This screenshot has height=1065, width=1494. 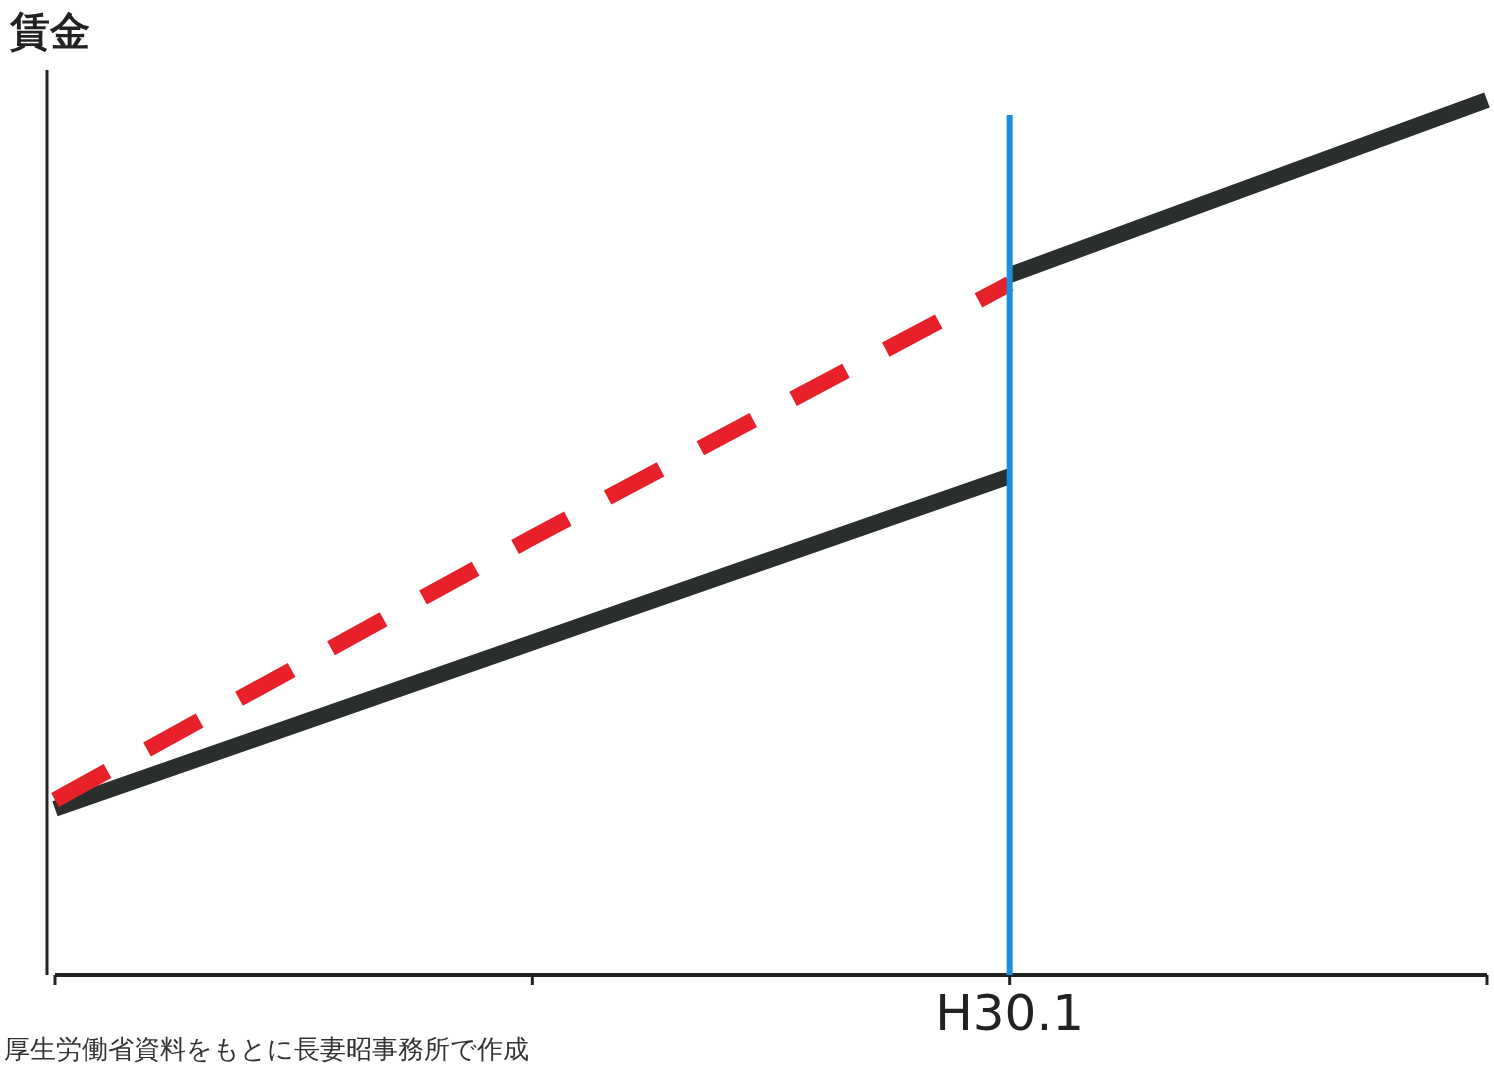 I want to click on text: 厚生労働省資料をもとに長妻昭事務所で作成, so click(x=266, y=1049).